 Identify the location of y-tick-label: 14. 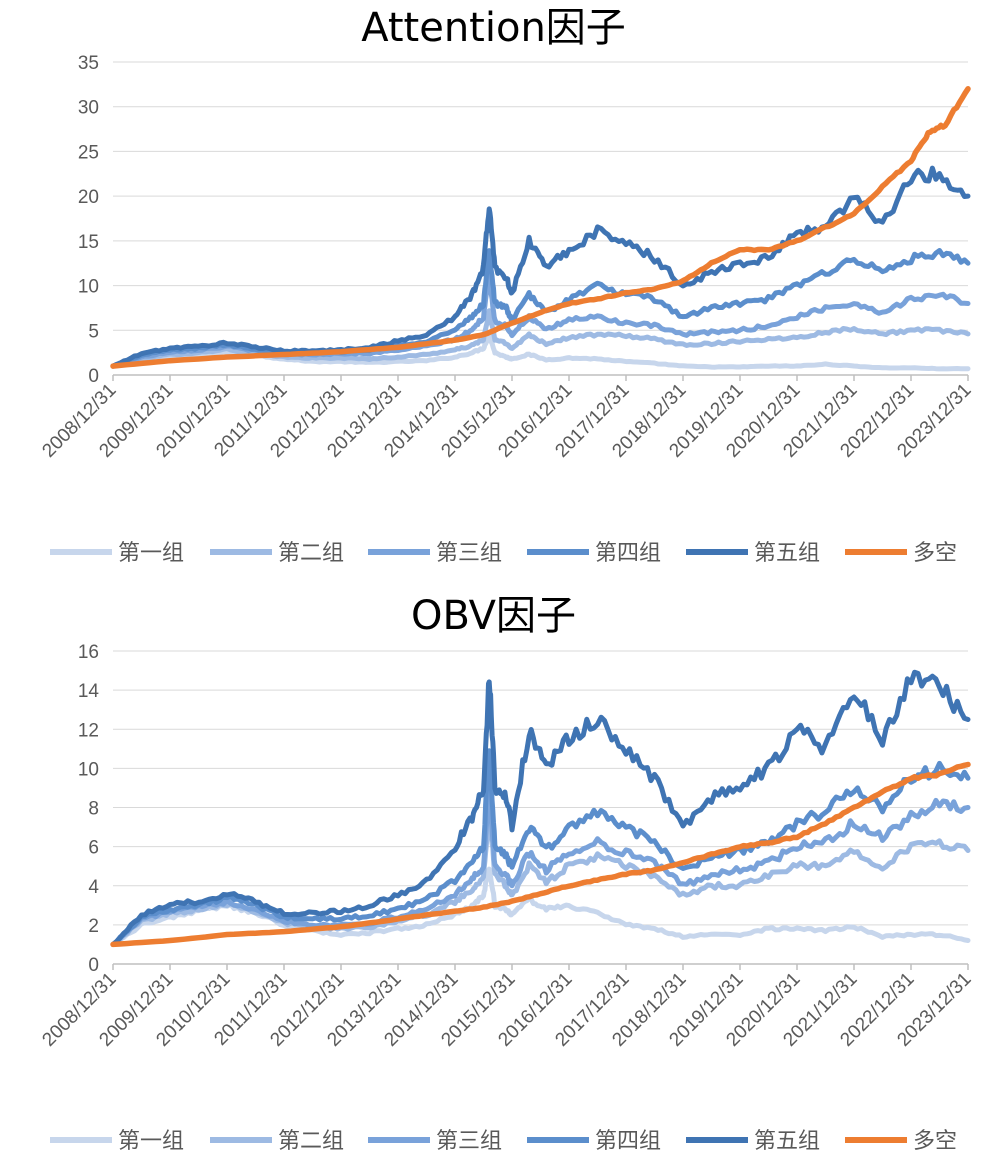
(89, 691).